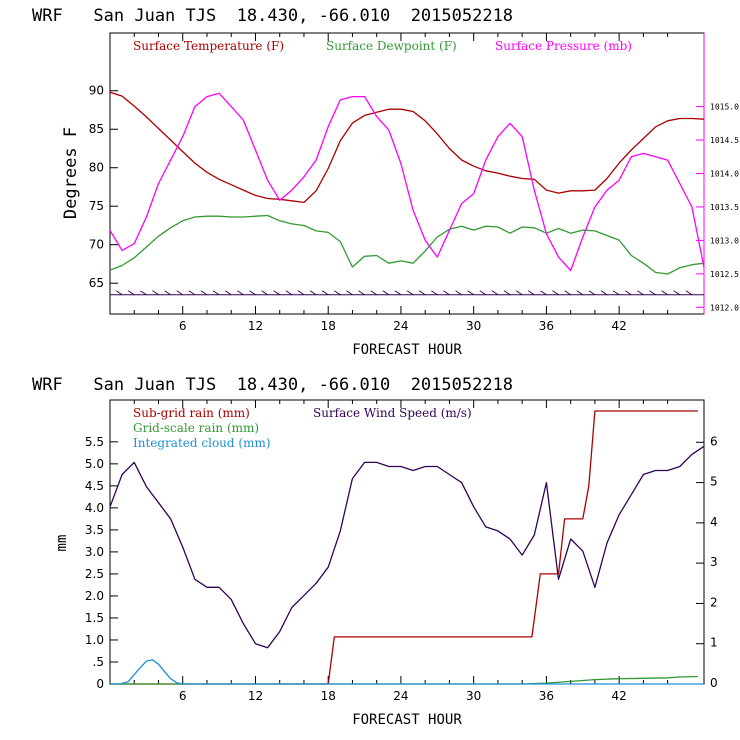 The width and height of the screenshot is (740, 740). I want to click on legend-surface-dewpoint: Surface Dewpoint (F), so click(391, 46).